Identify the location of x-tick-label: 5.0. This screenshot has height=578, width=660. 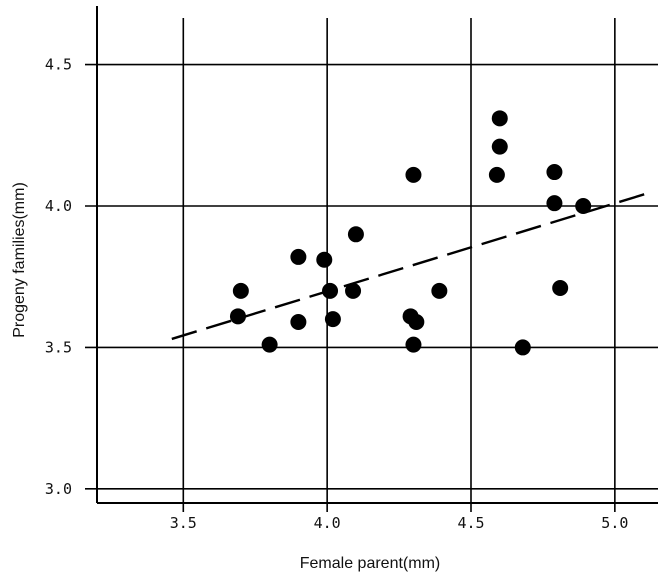
(614, 523).